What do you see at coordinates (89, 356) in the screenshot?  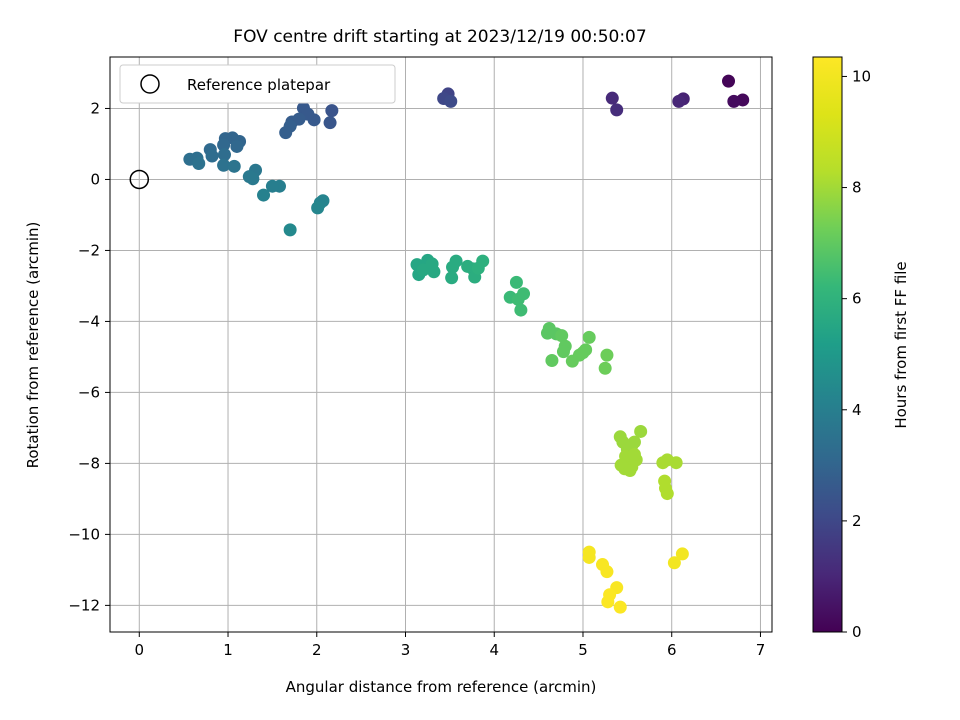 I see `y-axis-ticks: 2 0 −2 −4 −6 −8 −10 −12` at bounding box center [89, 356].